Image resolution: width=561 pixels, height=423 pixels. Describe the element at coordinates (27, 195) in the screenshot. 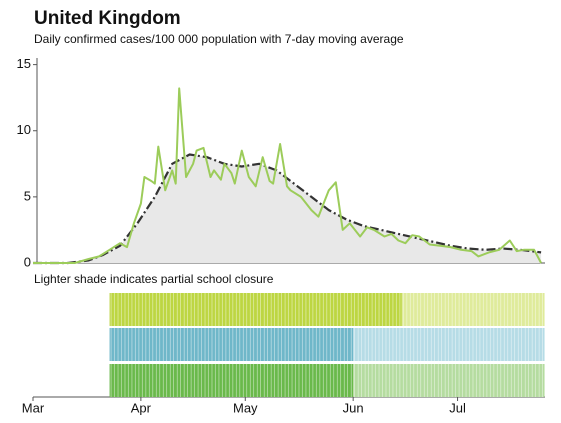

I see `y-tick-label: 5` at that location.